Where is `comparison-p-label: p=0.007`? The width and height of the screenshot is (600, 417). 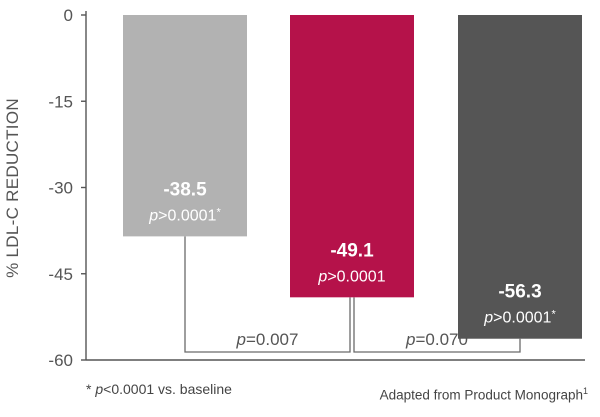 comparison-p-label: p=0.007 is located at coordinates (267, 339).